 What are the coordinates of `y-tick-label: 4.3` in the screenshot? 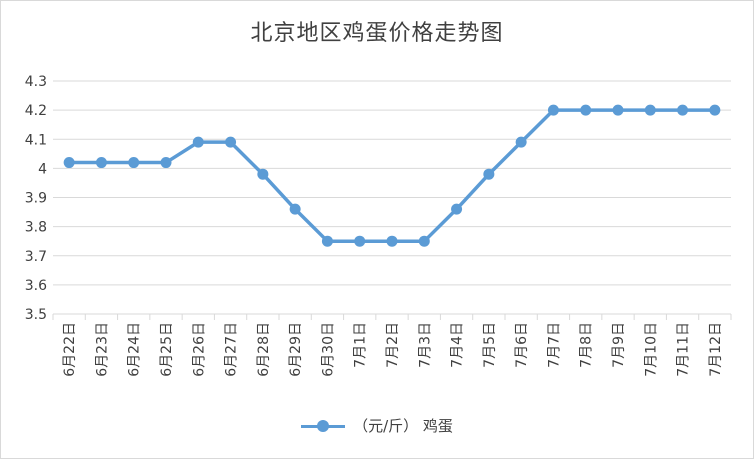 It's located at (36, 82).